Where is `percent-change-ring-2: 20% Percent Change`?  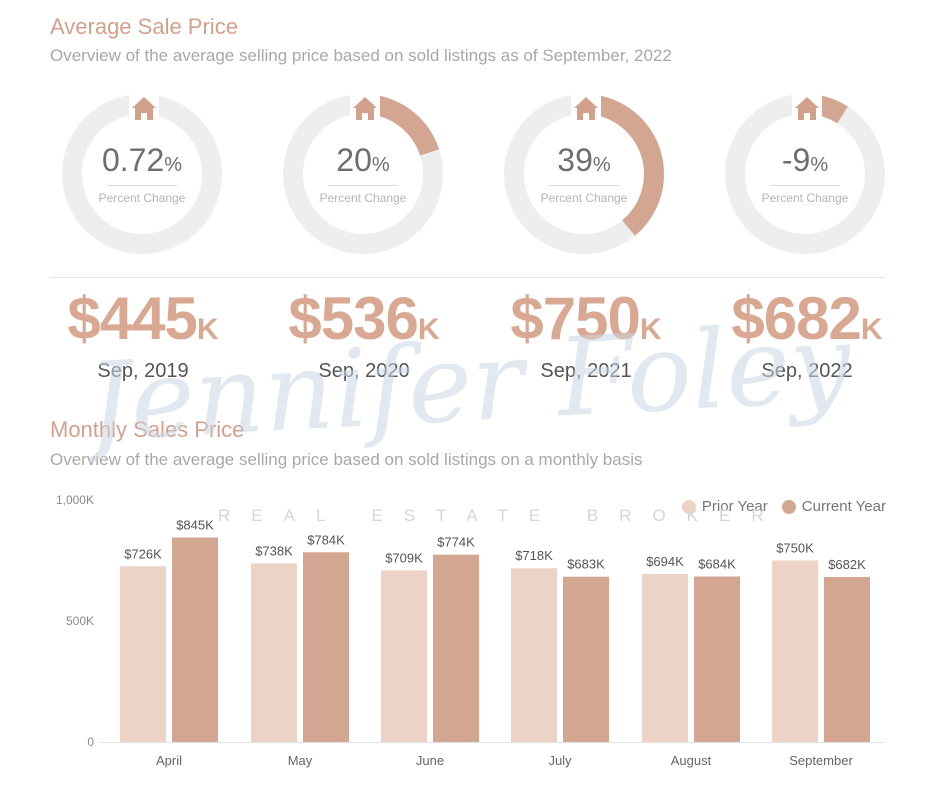 percent-change-ring-2: 20% Percent Change is located at coordinates (368, 174).